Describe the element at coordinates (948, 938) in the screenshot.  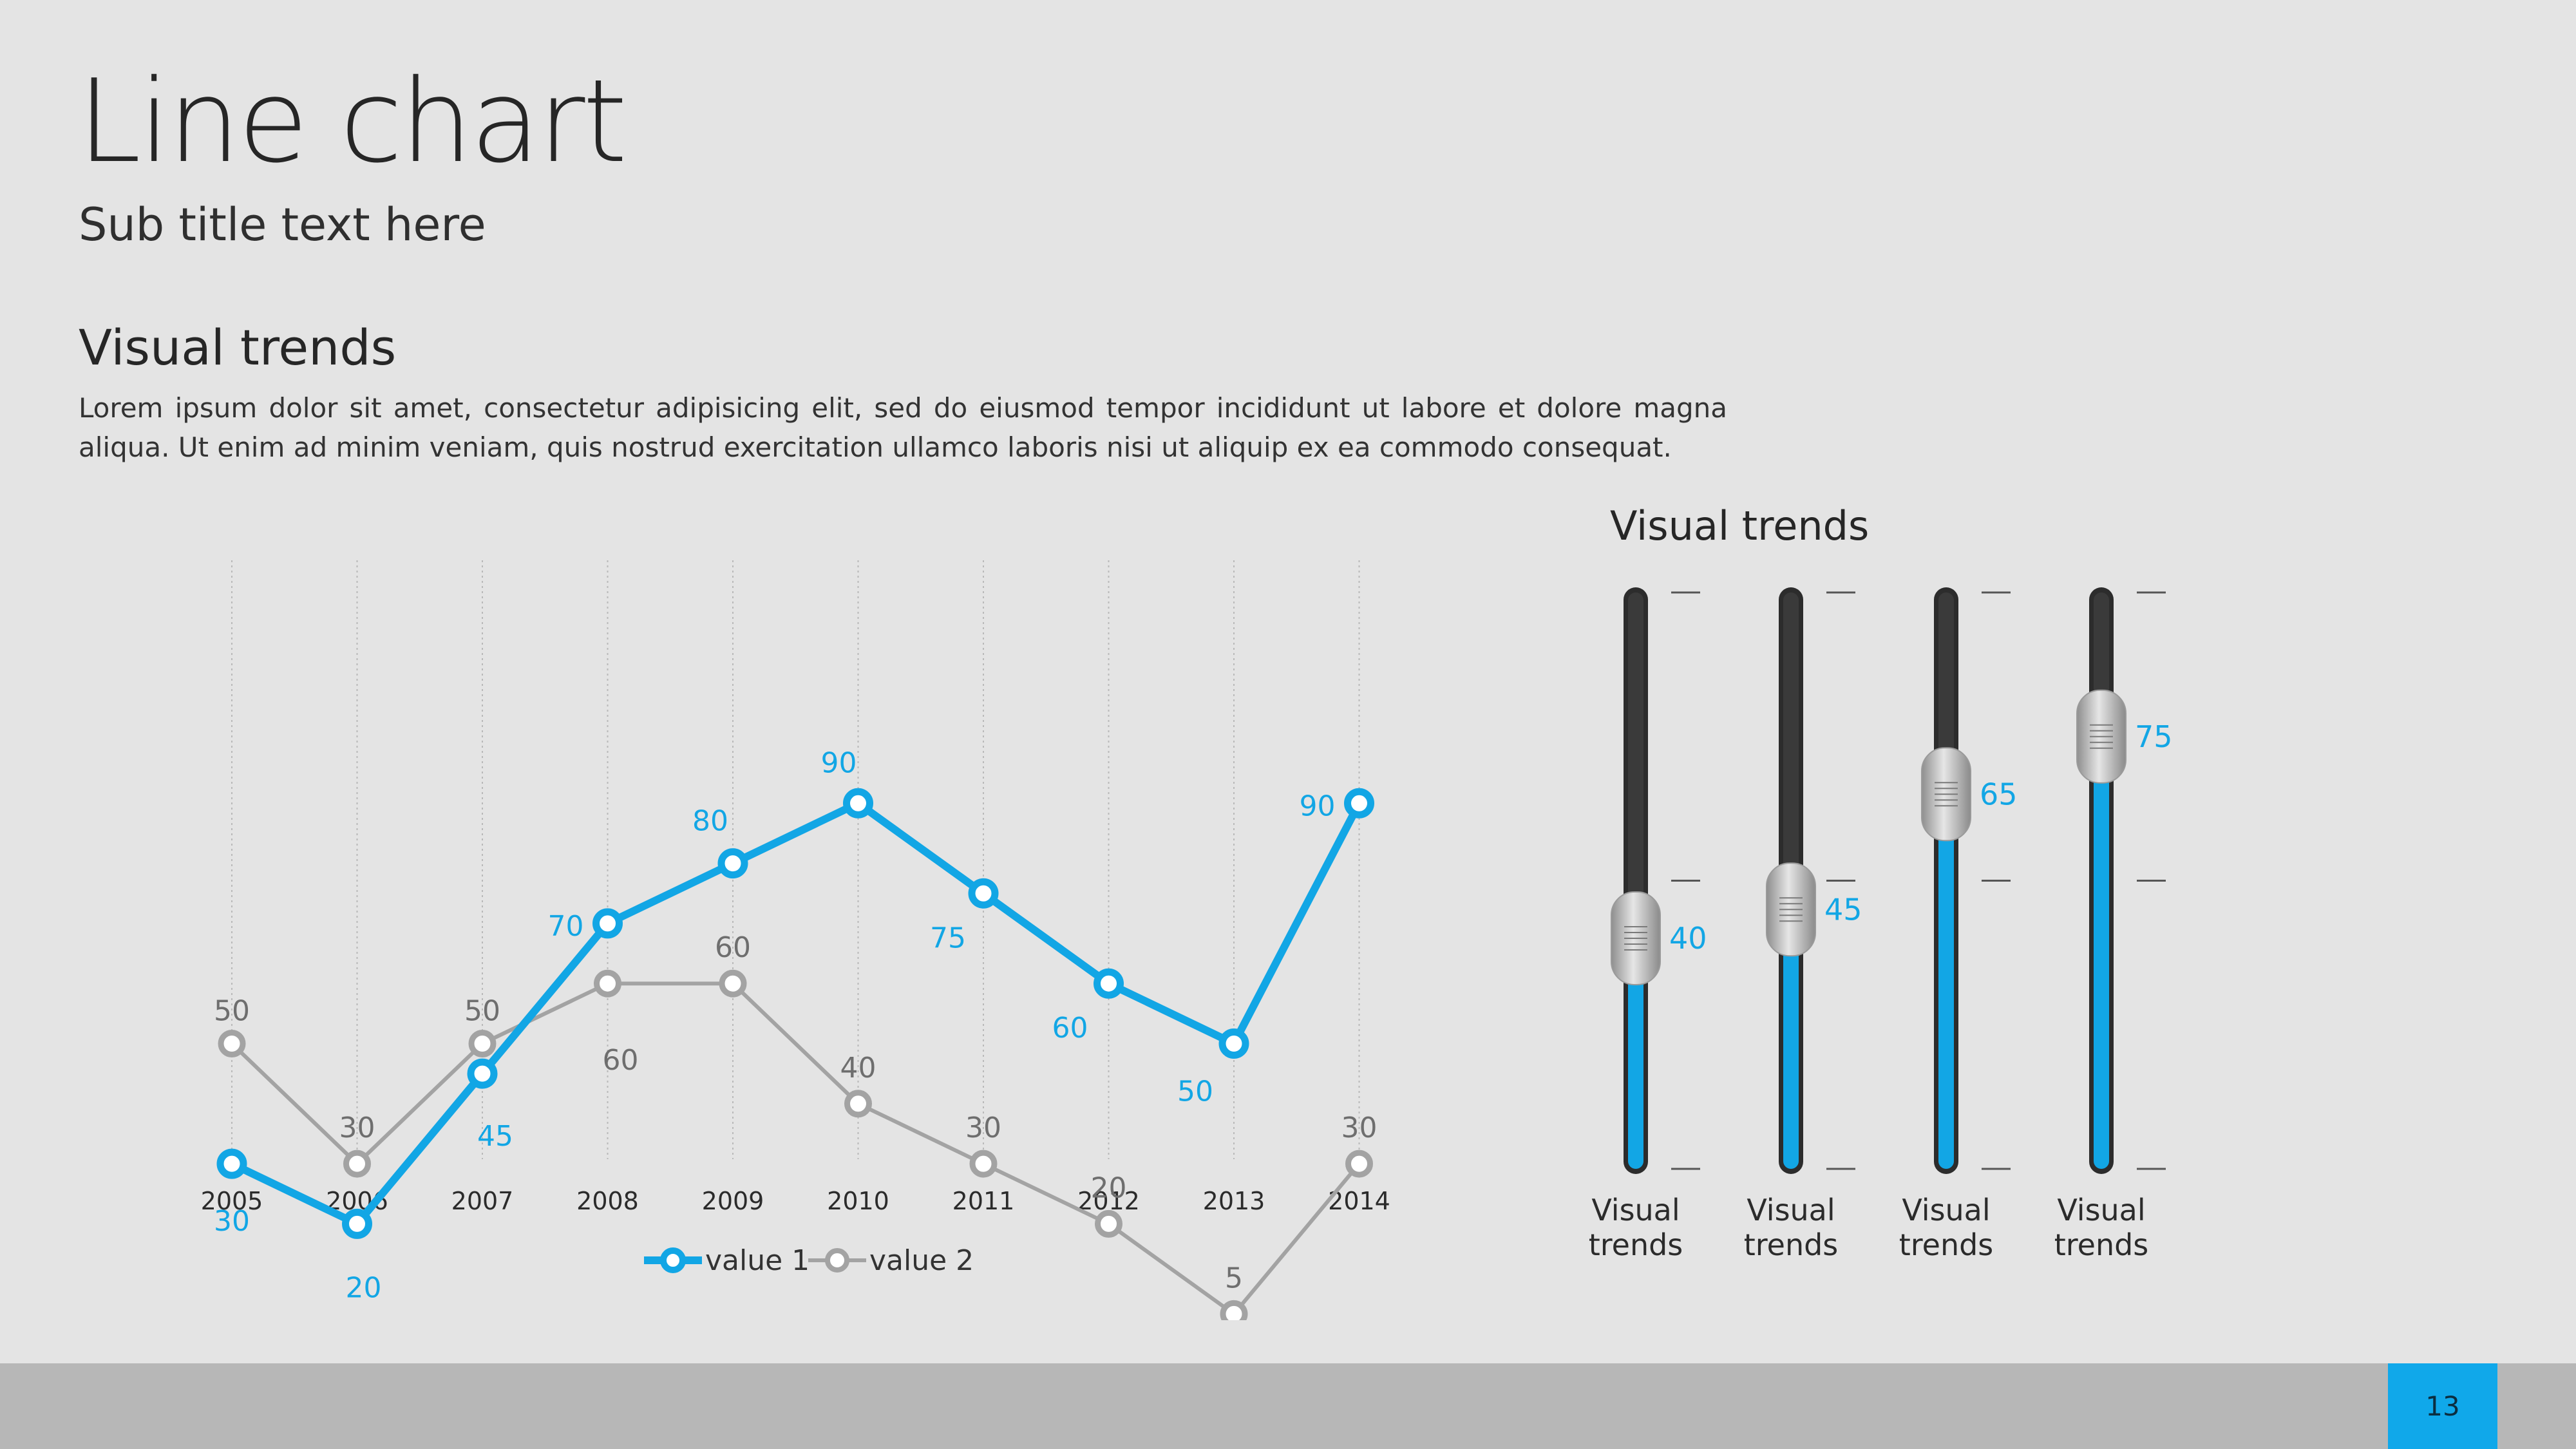
I see `data-label-value-1: 75` at that location.